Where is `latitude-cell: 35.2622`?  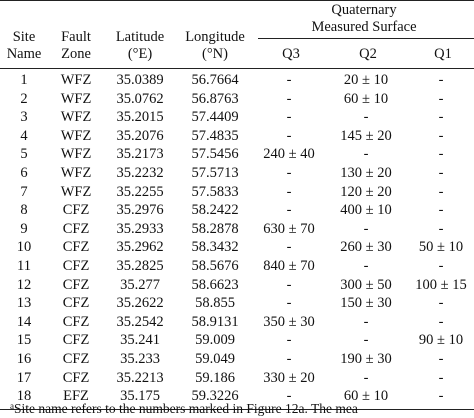 latitude-cell: 35.2622 is located at coordinates (140, 303).